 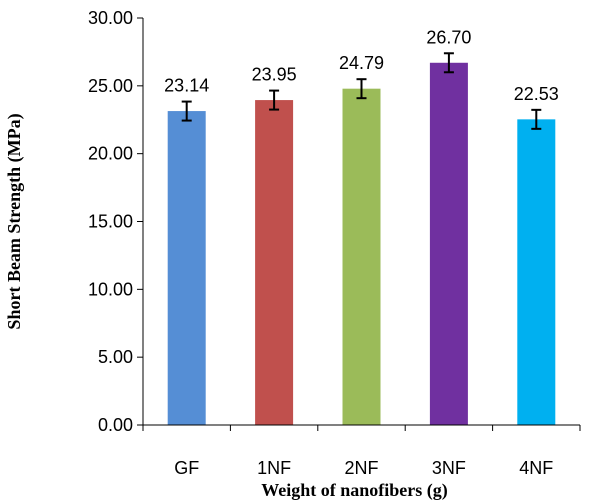 I want to click on y-tick-label: 25.00, so click(x=110, y=86).